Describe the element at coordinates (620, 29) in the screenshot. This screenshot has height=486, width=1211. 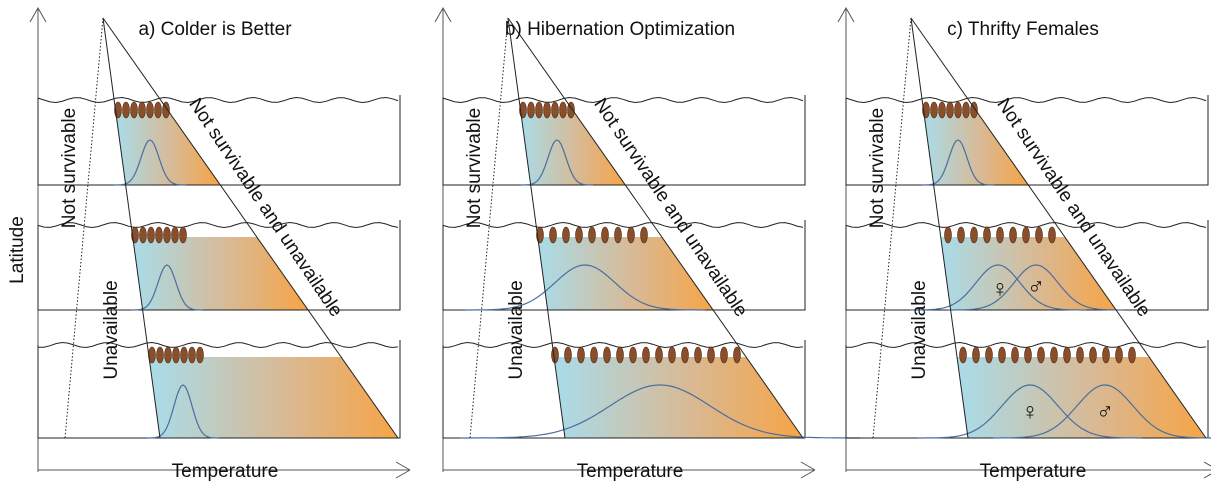
I see `panel-title: b) Hibernation Optimization` at that location.